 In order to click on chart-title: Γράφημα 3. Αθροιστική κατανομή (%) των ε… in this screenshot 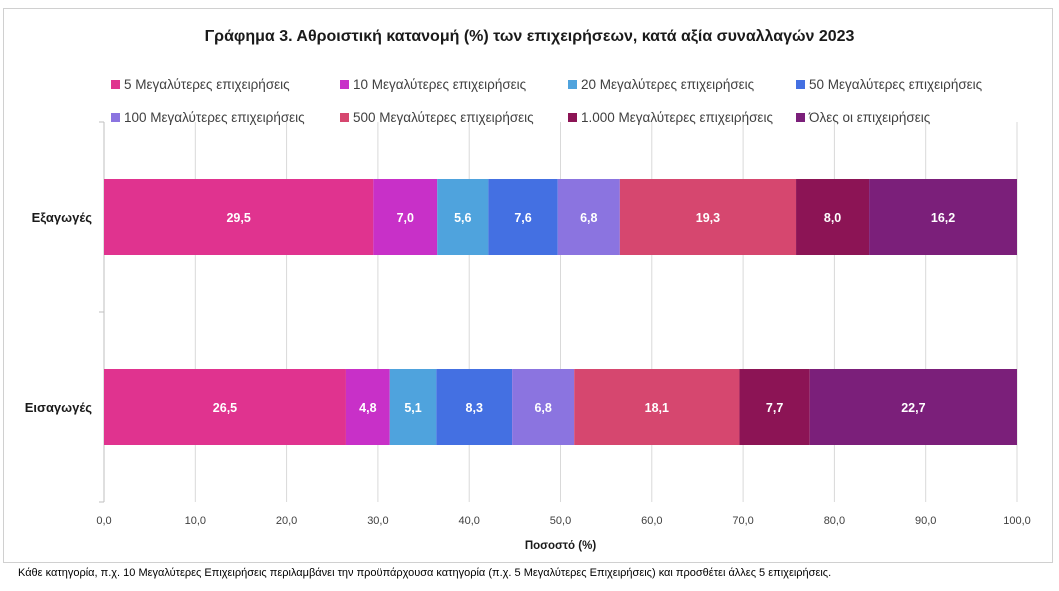, I will do `click(529, 36)`.